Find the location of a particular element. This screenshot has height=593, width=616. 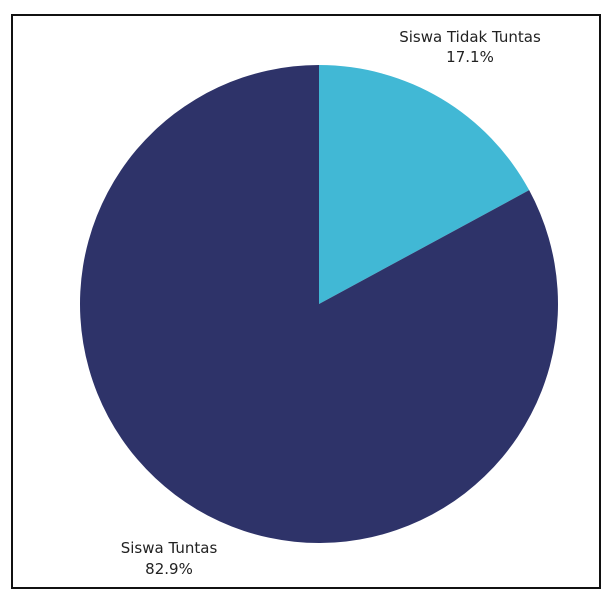

pie-slice-siswa-tidak-tuntas is located at coordinates (424, 184).